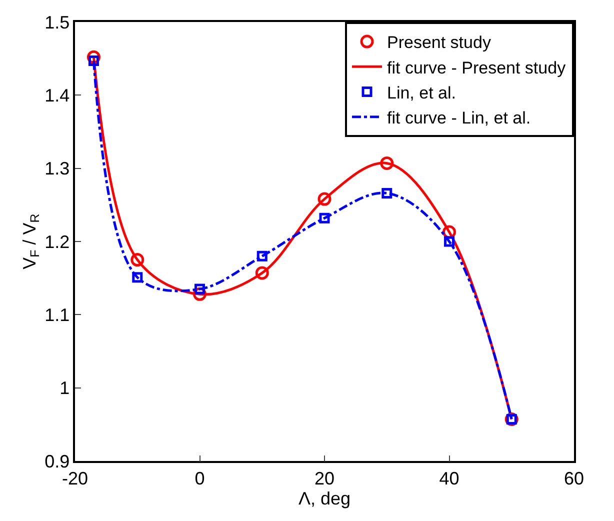 The width and height of the screenshot is (614, 521). I want to click on x-tick-label: 20, so click(324, 478).